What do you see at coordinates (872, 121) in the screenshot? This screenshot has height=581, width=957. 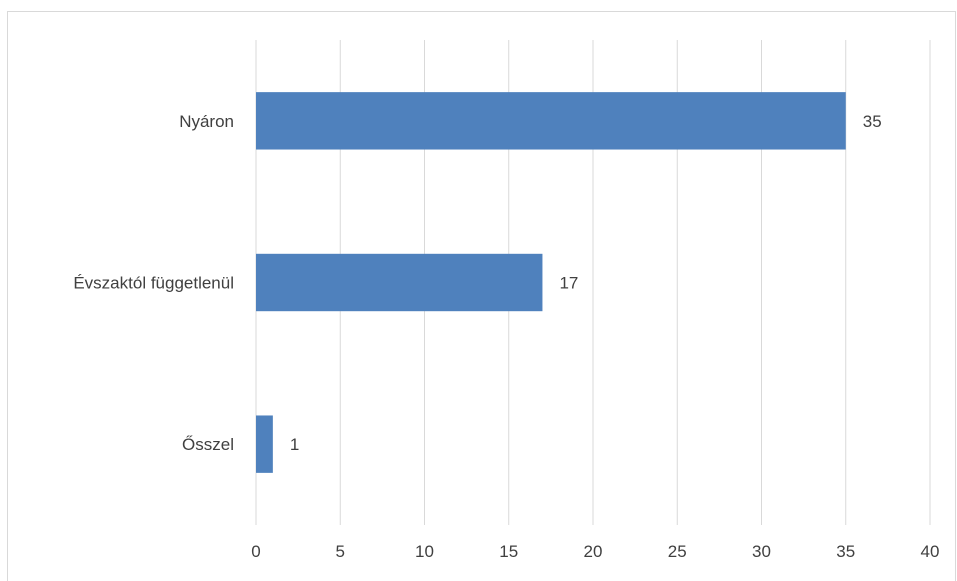 I see `data-label-1: 35` at bounding box center [872, 121].